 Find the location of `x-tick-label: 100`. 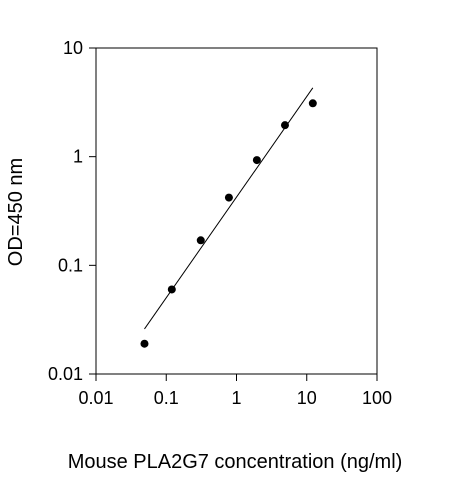

x-tick-label: 100 is located at coordinates (377, 398).